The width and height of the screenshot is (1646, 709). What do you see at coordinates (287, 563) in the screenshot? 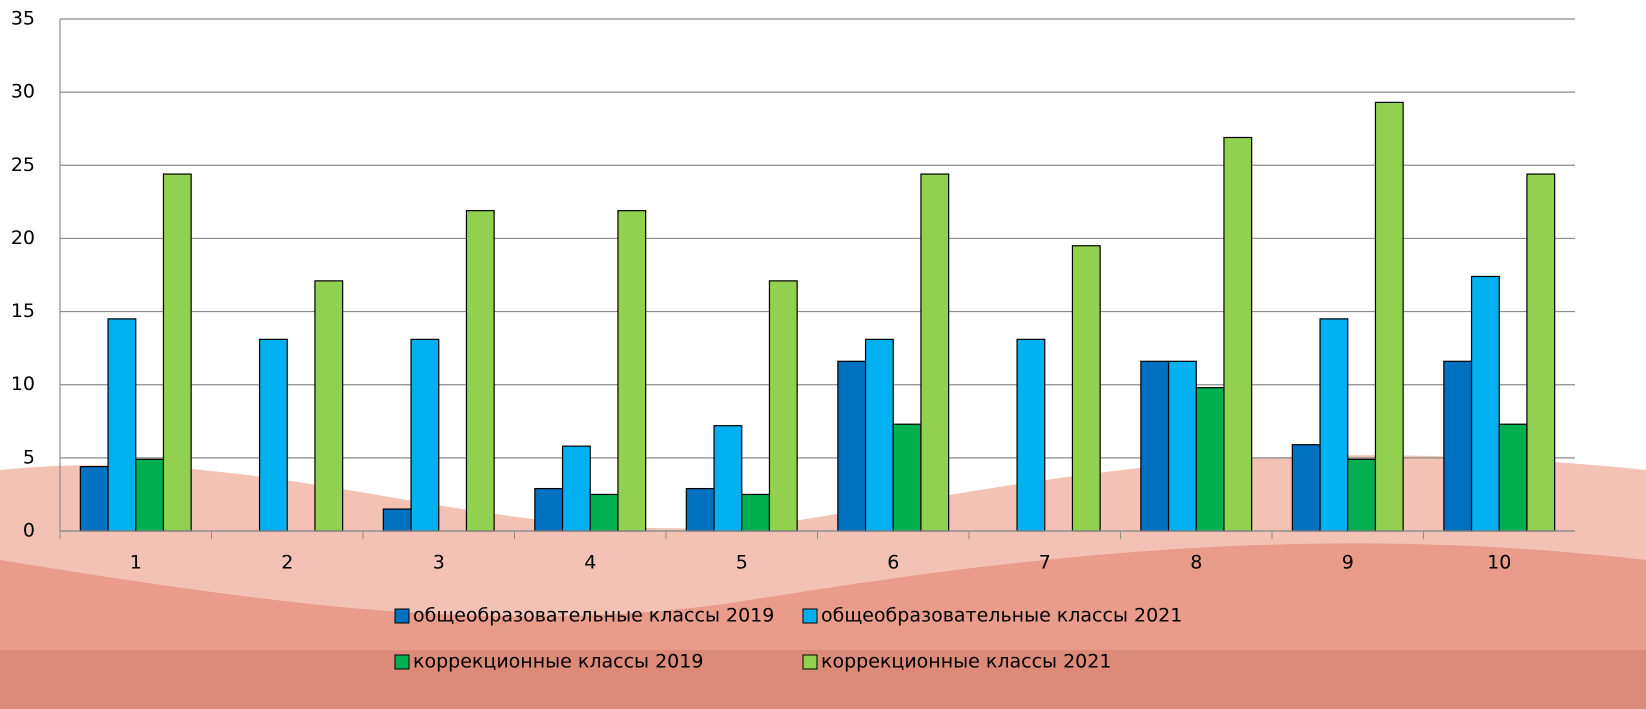
I see `x-tick-label: 2` at bounding box center [287, 563].